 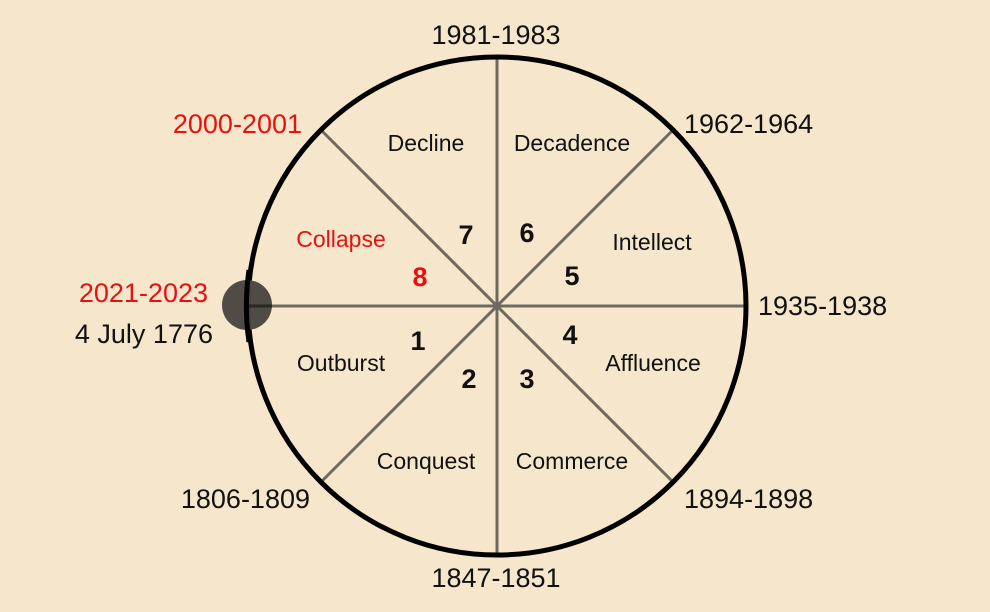 What do you see at coordinates (245, 499) in the screenshot?
I see `date-bottom-left: 1806-1809` at bounding box center [245, 499].